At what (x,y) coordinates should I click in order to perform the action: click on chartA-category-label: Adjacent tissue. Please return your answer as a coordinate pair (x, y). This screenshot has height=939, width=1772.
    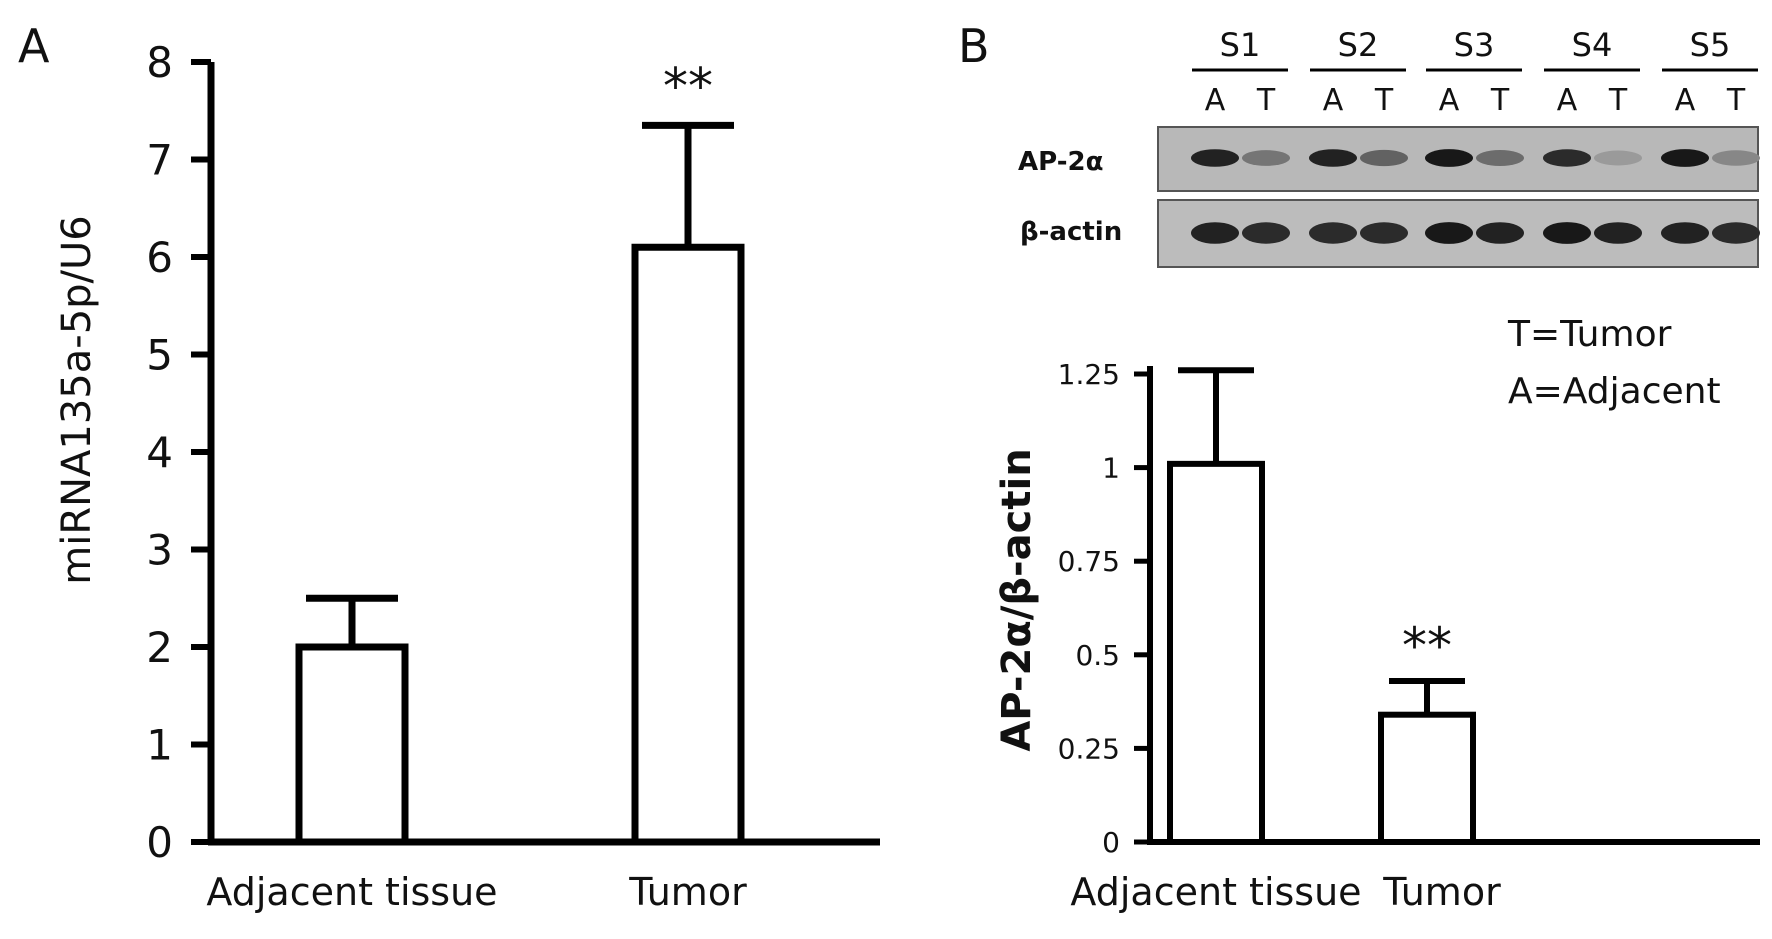
    Looking at the image, I should click on (351, 892).